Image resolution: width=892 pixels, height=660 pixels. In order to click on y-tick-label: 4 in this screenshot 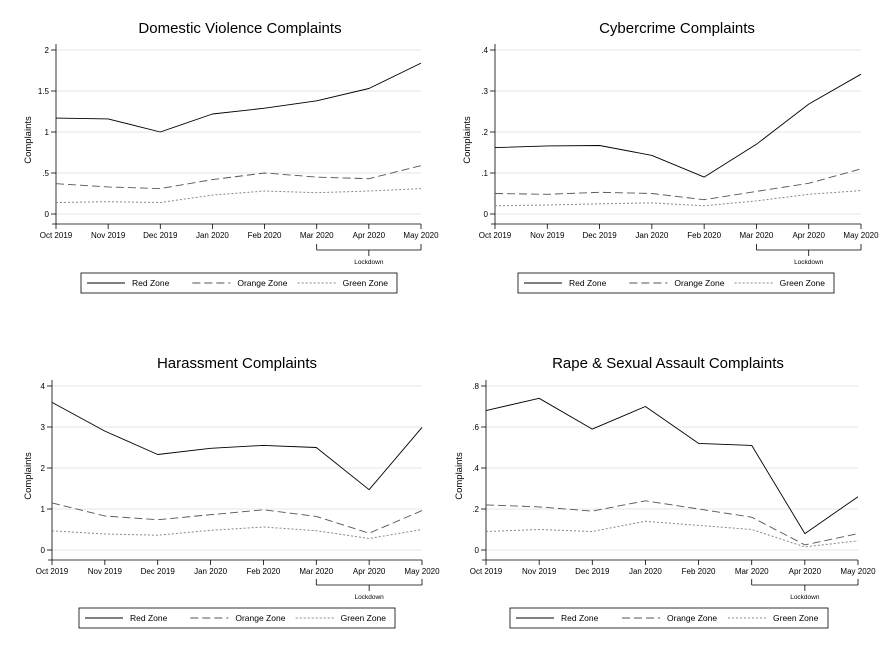, I will do `click(43, 386)`.